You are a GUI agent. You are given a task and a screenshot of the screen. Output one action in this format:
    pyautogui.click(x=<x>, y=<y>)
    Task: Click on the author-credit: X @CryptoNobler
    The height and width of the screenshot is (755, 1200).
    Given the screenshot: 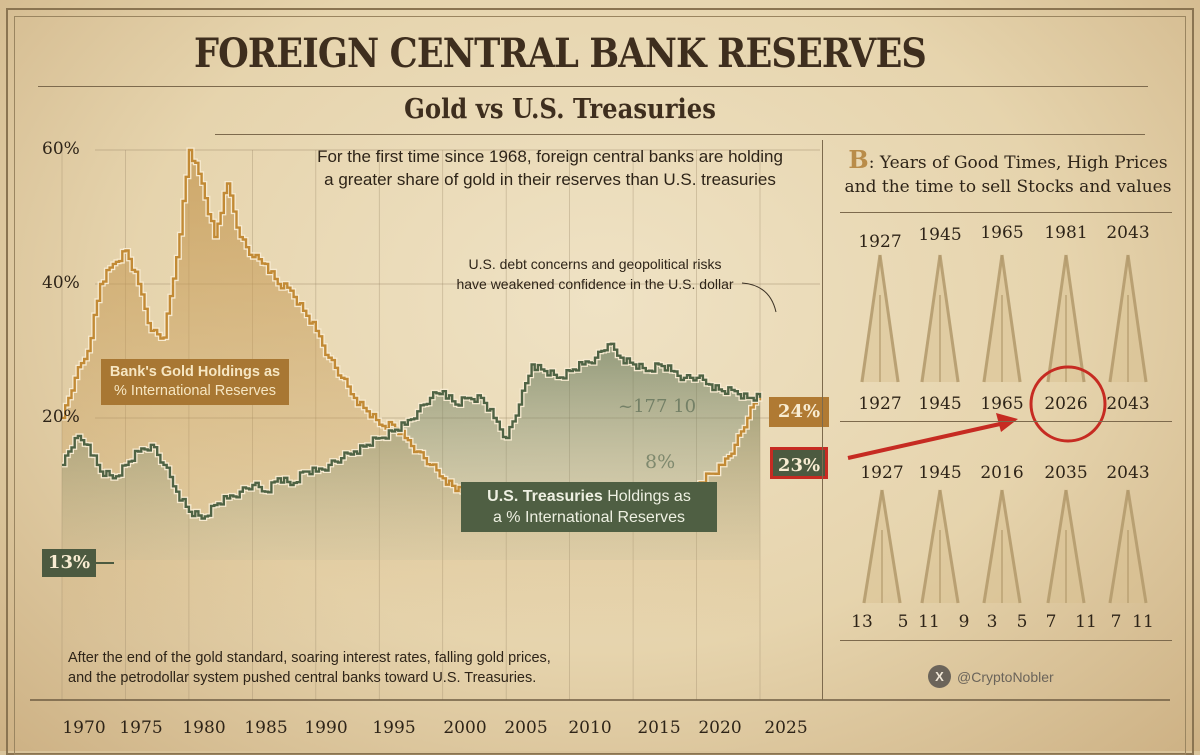 What is the action you would take?
    pyautogui.click(x=991, y=676)
    